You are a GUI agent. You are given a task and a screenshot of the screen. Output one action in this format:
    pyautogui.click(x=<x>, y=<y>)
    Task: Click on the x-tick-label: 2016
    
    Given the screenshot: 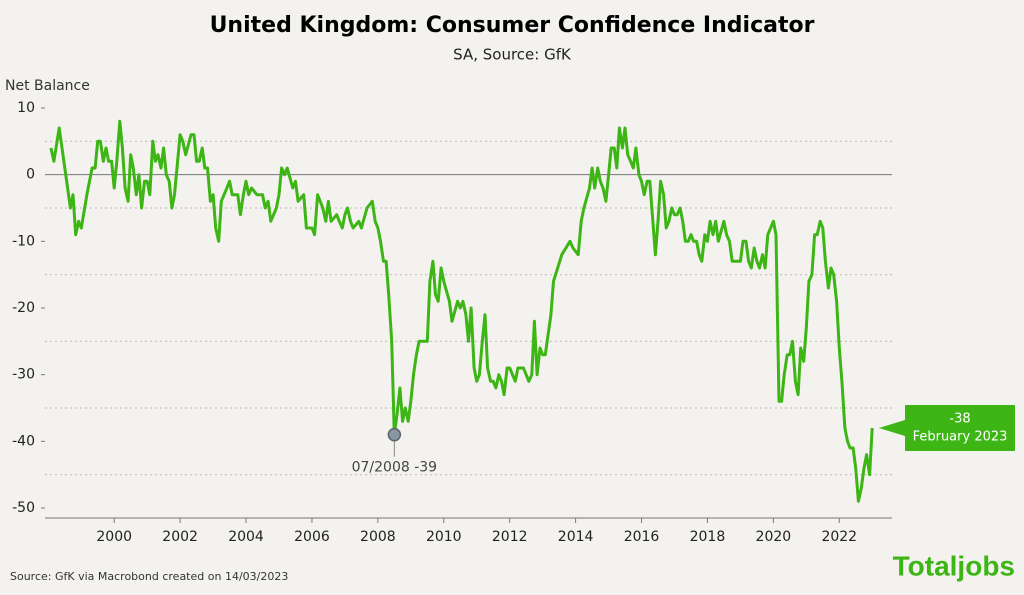 What is the action you would take?
    pyautogui.click(x=642, y=537)
    